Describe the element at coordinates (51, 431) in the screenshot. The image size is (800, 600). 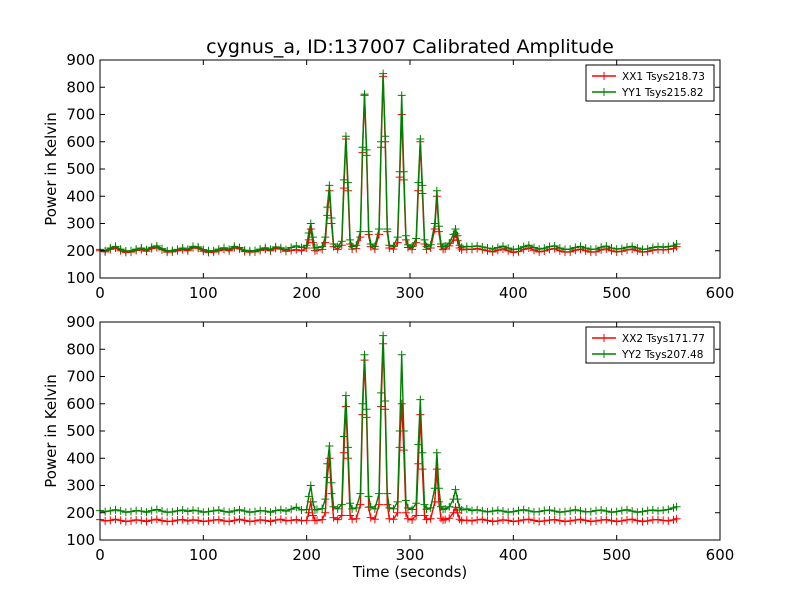
I see `y-axis-title: Power in Kelvin` at that location.